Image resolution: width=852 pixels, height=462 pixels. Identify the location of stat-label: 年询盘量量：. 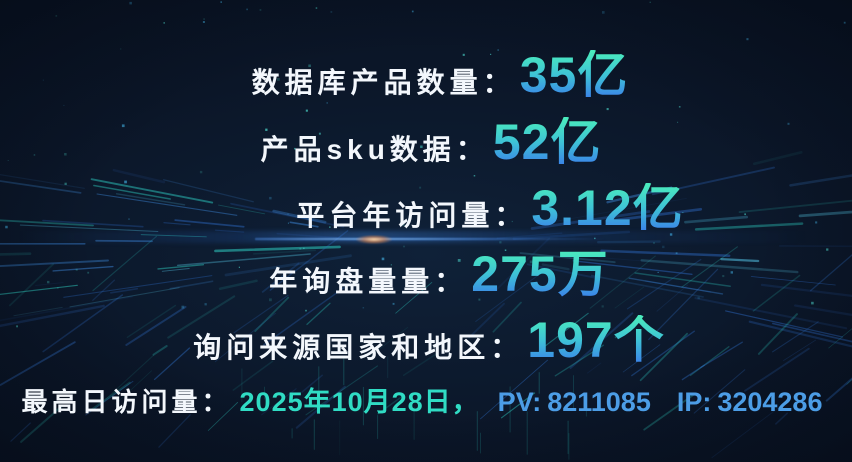
(368, 281).